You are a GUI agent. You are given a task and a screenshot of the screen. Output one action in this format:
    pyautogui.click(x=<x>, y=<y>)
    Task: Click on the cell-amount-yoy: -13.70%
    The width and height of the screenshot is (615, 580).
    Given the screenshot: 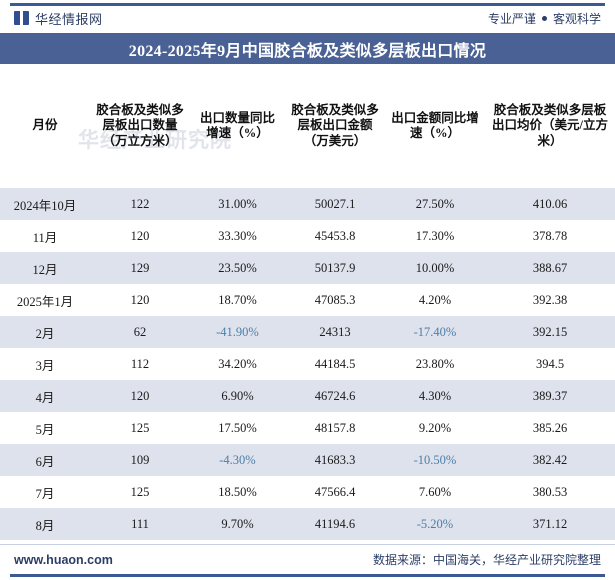 What is the action you would take?
    pyautogui.click(x=435, y=542)
    